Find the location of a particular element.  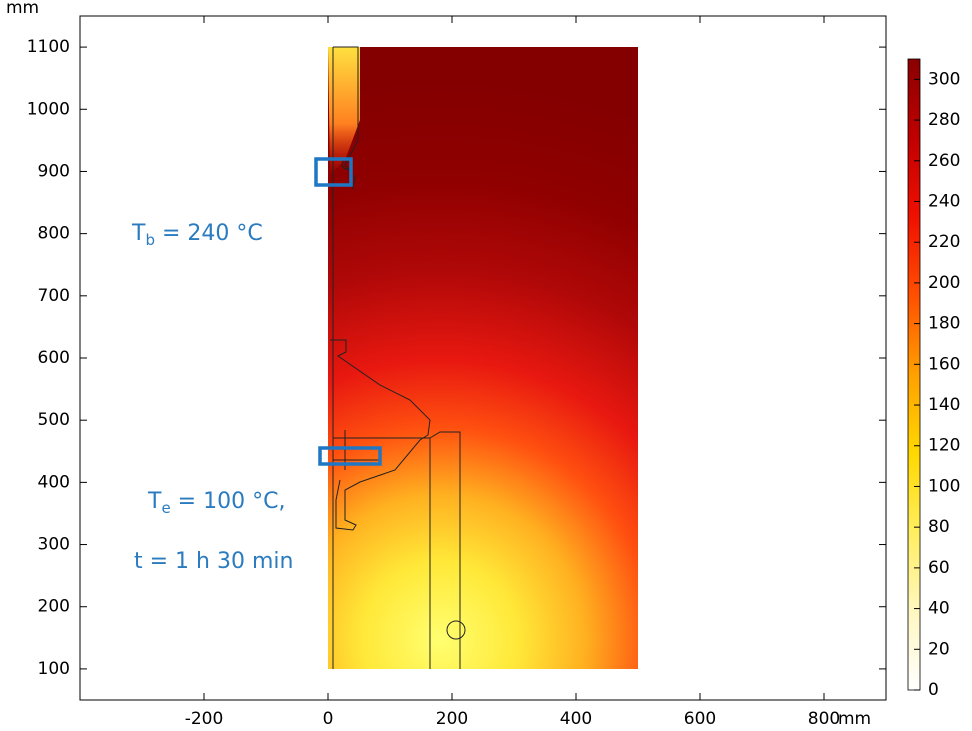

x-tick-label: 200 is located at coordinates (452, 719).